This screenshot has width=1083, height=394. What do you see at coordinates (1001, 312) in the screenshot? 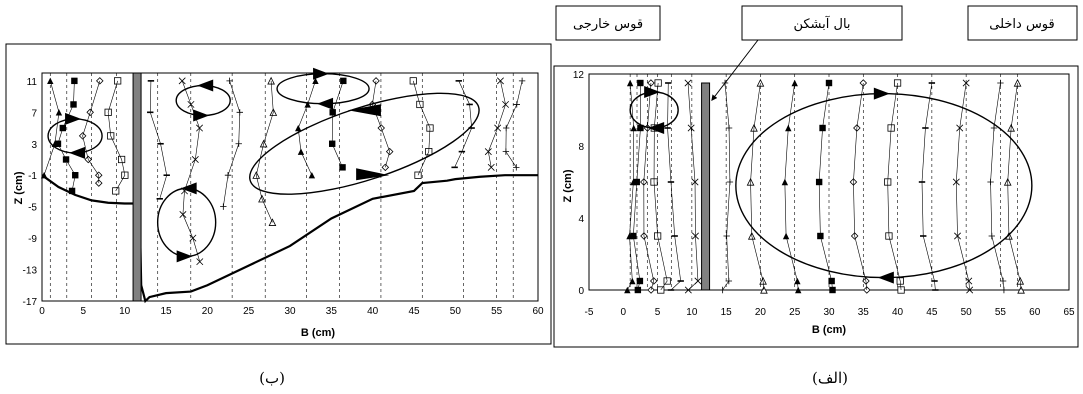
I see `chart-alef-xtick: 55` at bounding box center [1001, 312].